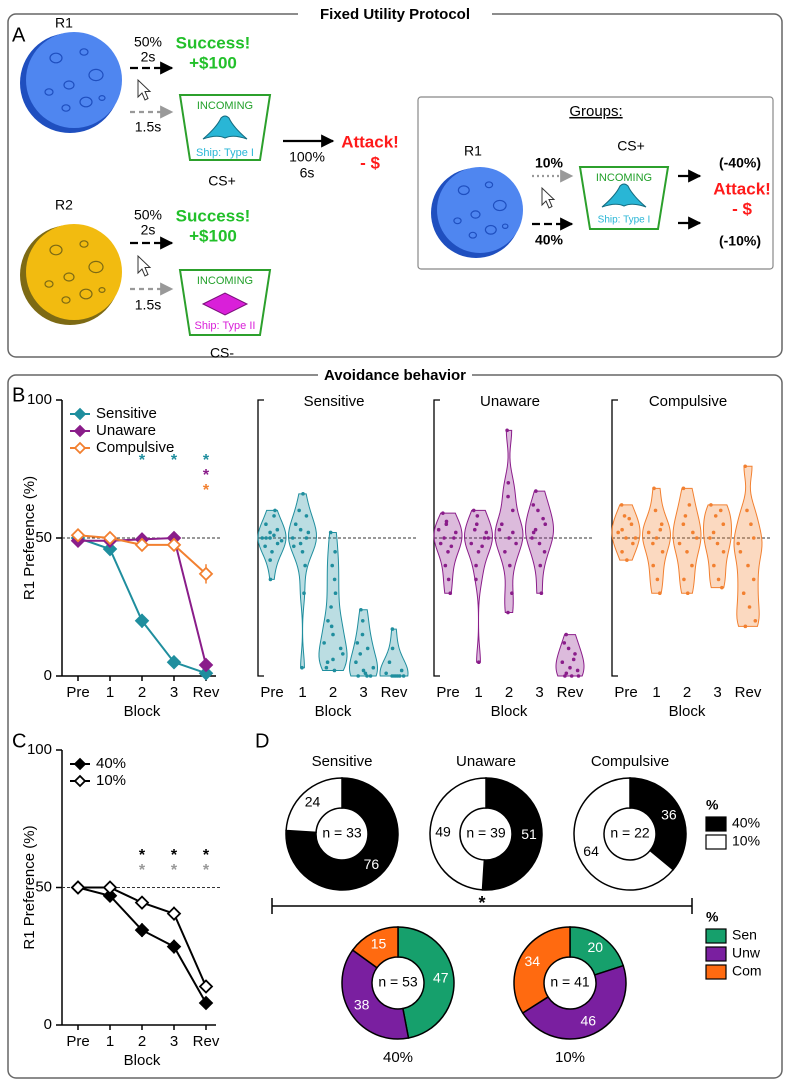 This screenshot has height=1084, width=789. Describe the element at coordinates (126, 430) in the screenshot. I see `legend-label: Unaware` at that location.